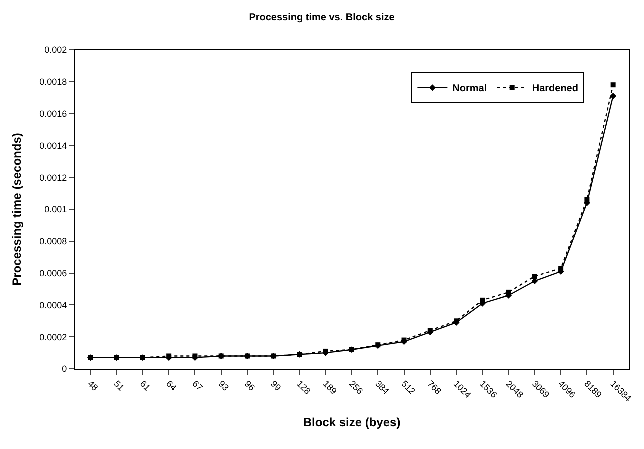 This screenshot has height=449, width=644. I want to click on x-tick-label: 99, so click(276, 385).